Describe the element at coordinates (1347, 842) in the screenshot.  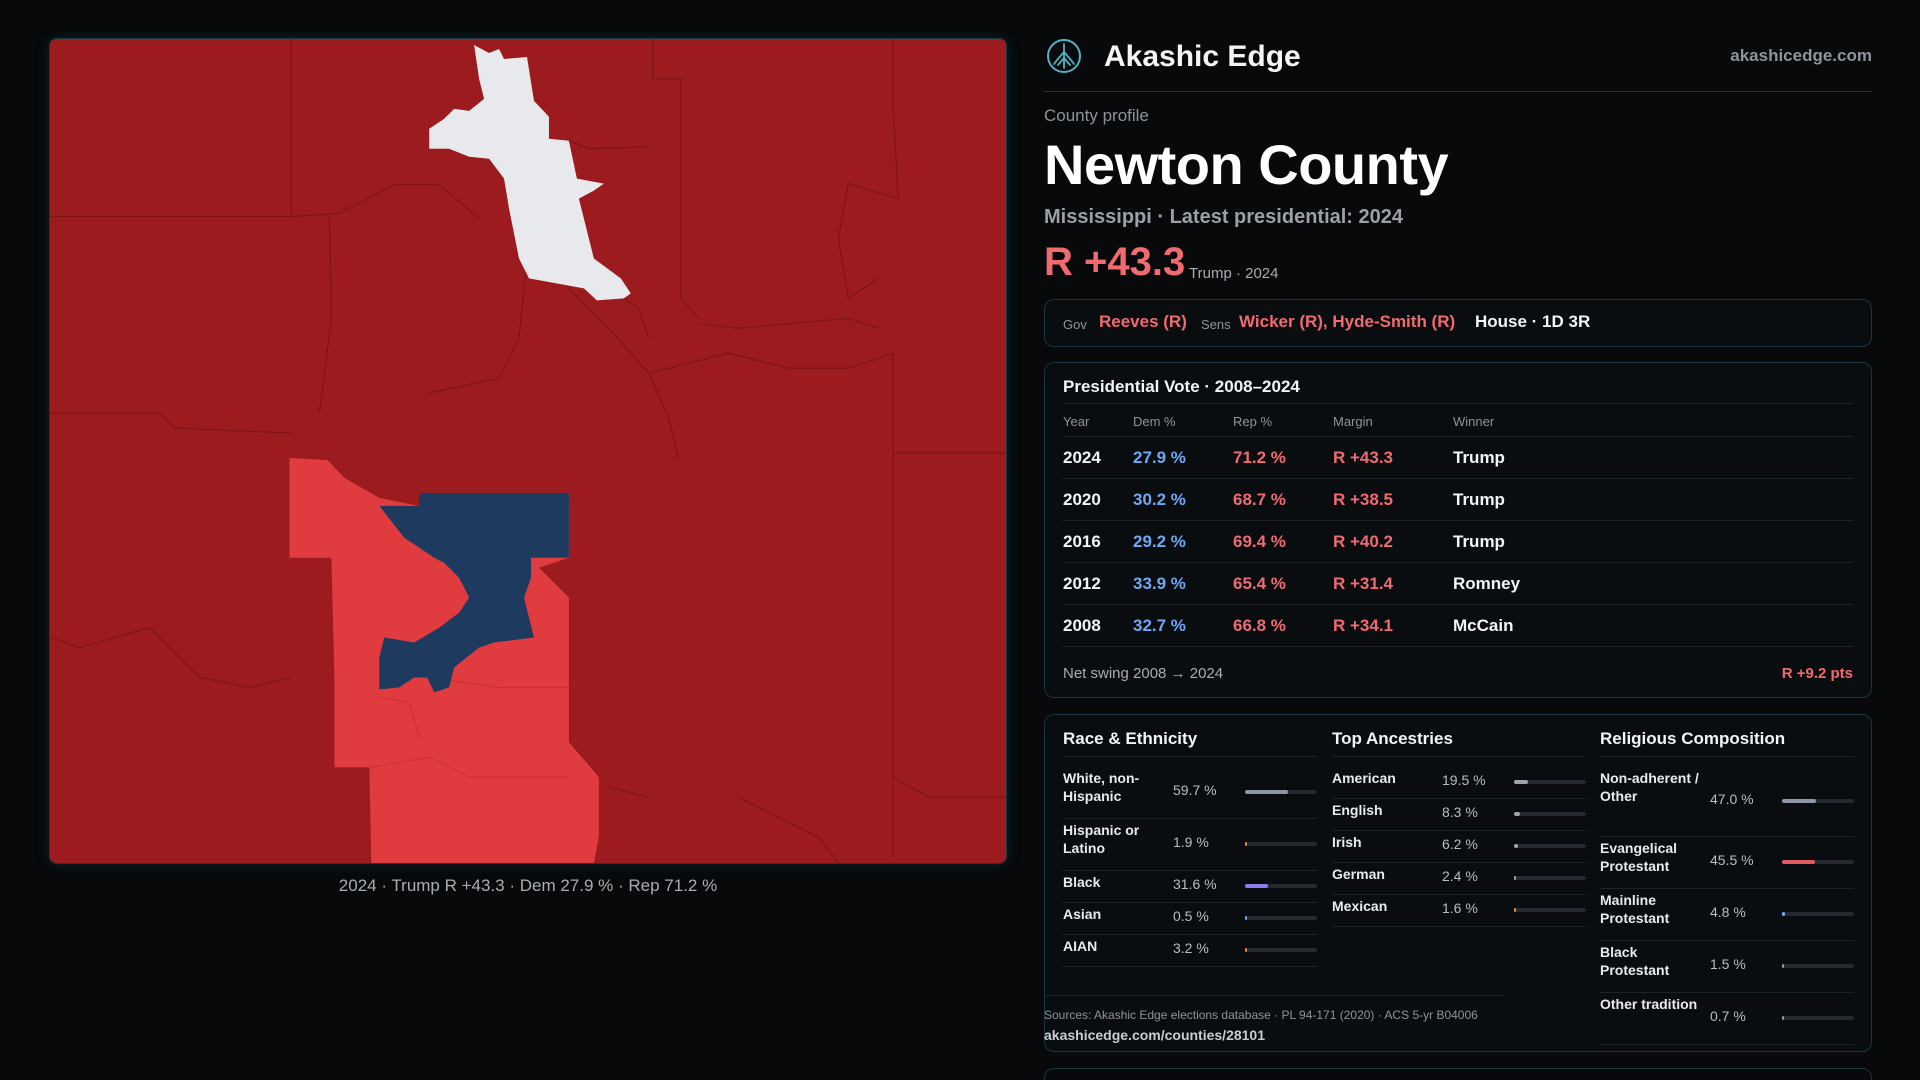
I see `ancestry-label: Irish` at that location.